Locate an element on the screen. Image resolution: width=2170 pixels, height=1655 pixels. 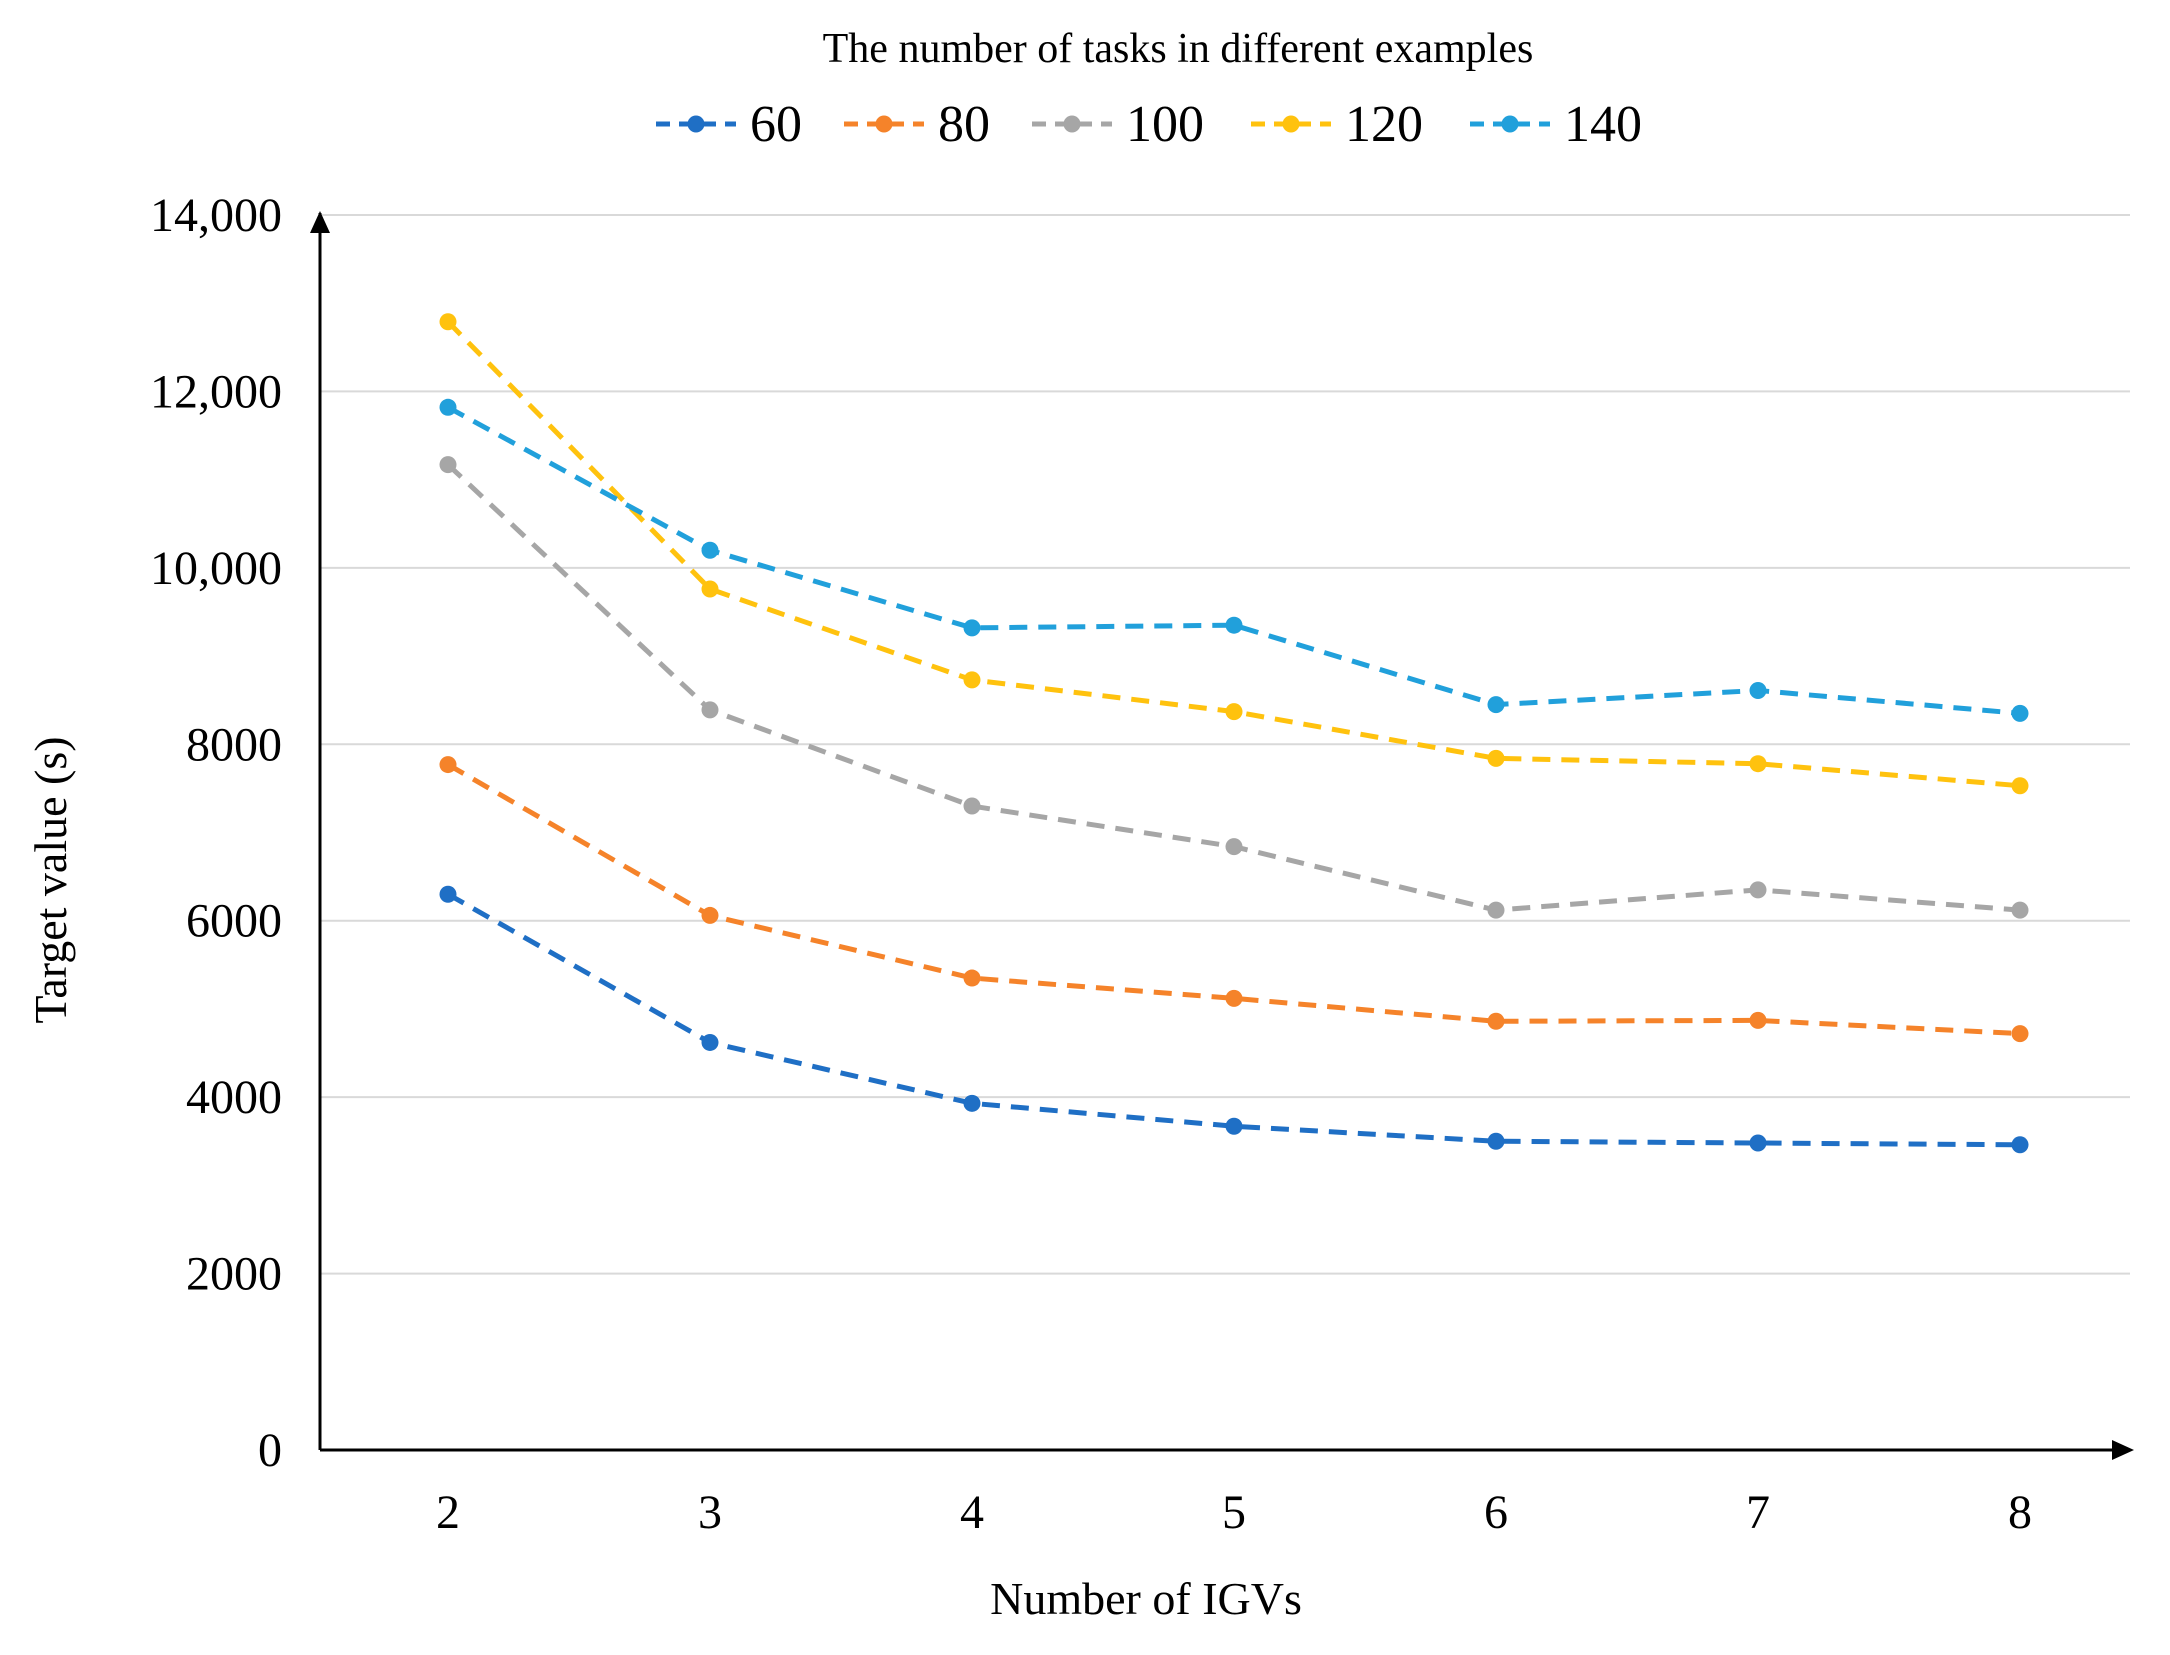
legend-entry-60: 60 is located at coordinates (729, 124).